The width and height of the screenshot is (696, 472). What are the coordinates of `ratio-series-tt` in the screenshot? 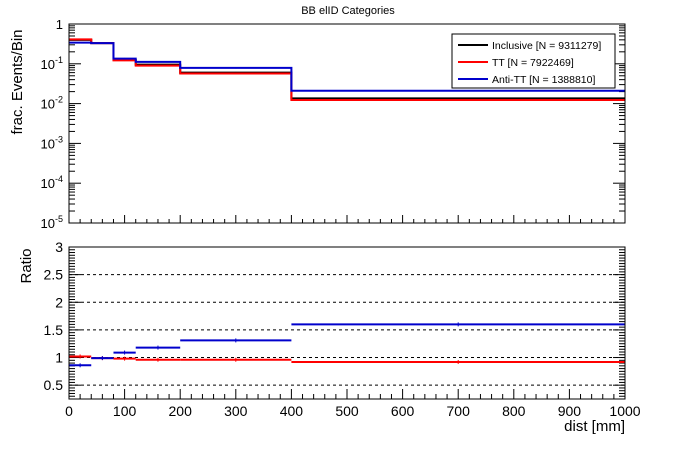 It's located at (347, 359).